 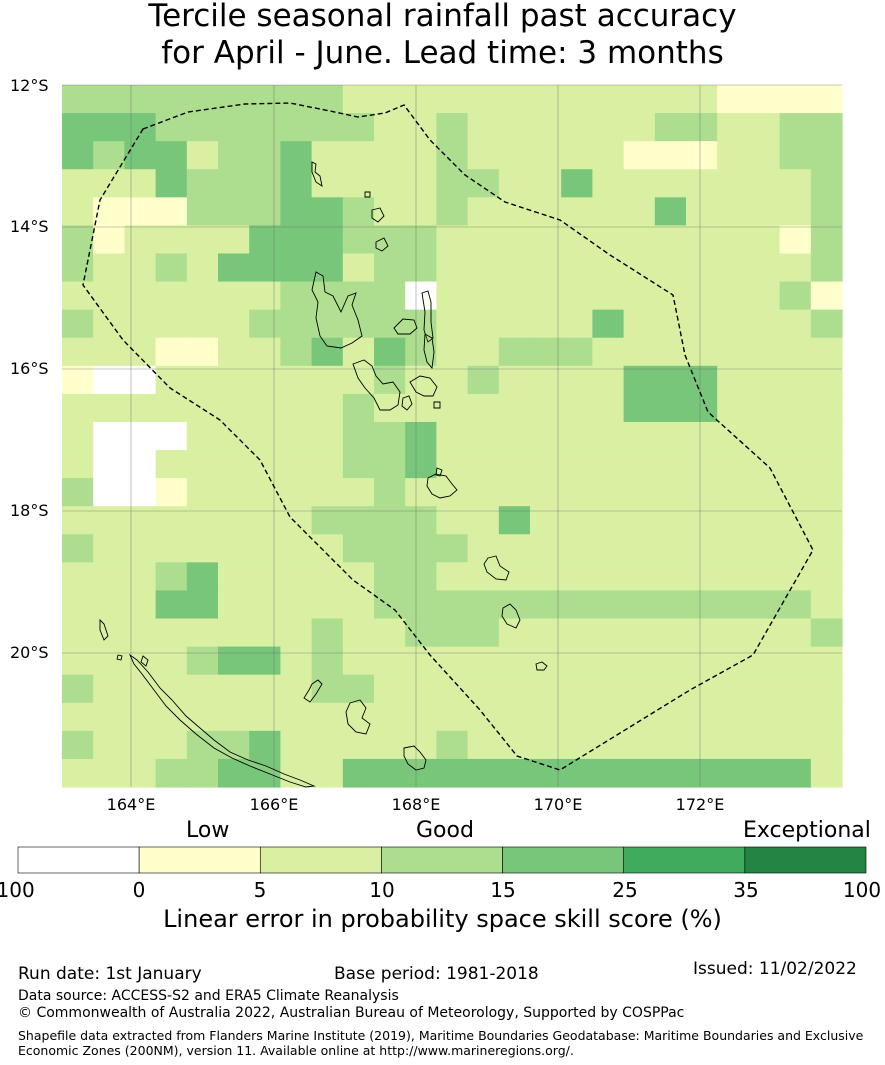 I want to click on lon-label-170e: 170°E, so click(x=558, y=804).